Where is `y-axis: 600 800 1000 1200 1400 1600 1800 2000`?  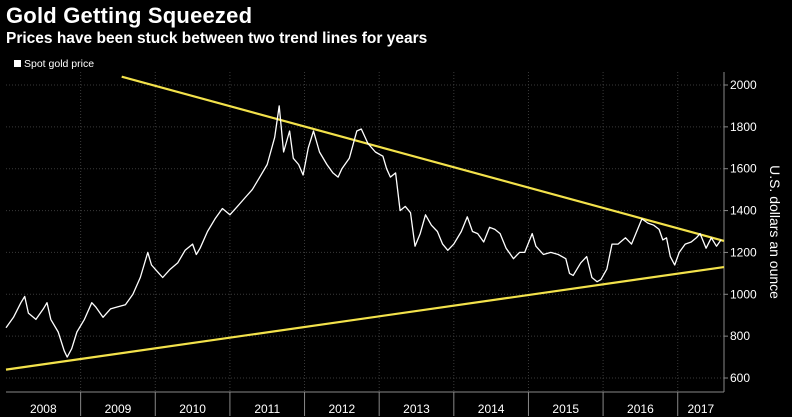 y-axis: 600 800 1000 1200 1400 1600 1800 2000 is located at coordinates (740, 232).